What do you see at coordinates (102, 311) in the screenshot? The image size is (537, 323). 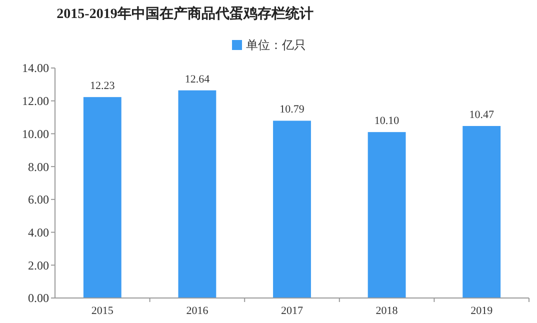 I see `x-tick-label: 2015` at bounding box center [102, 311].